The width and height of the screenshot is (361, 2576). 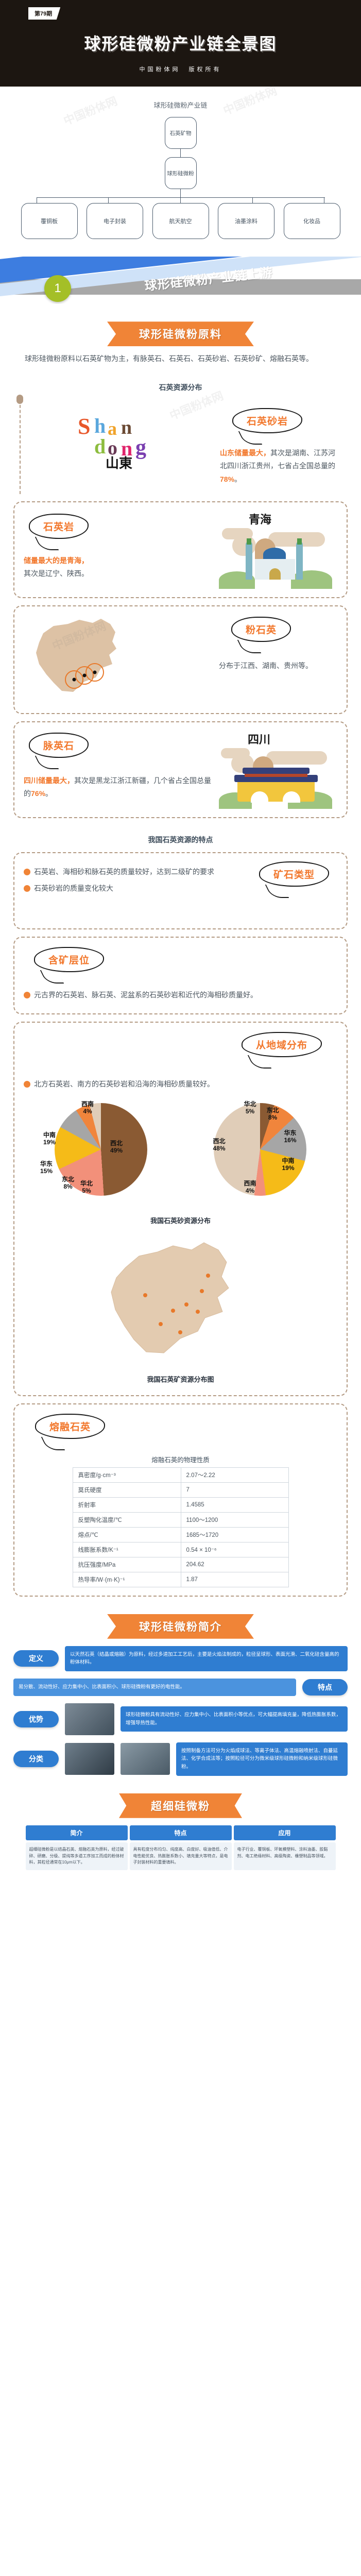 I want to click on flow-title: 球形硅微粉产业链, so click(x=180, y=105).